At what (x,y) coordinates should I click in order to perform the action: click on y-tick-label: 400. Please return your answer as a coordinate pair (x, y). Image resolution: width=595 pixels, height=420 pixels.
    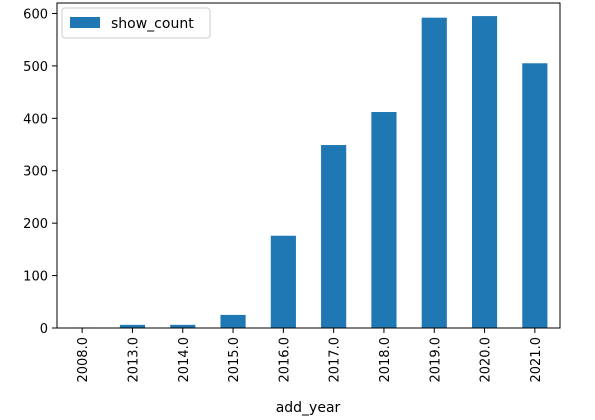
    Looking at the image, I should click on (35, 119).